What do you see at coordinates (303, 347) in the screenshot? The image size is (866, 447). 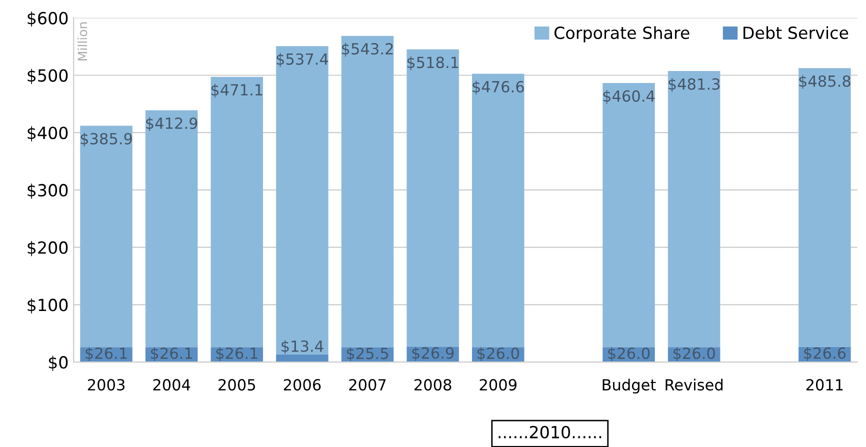 I see `data-label: $13.4` at bounding box center [303, 347].